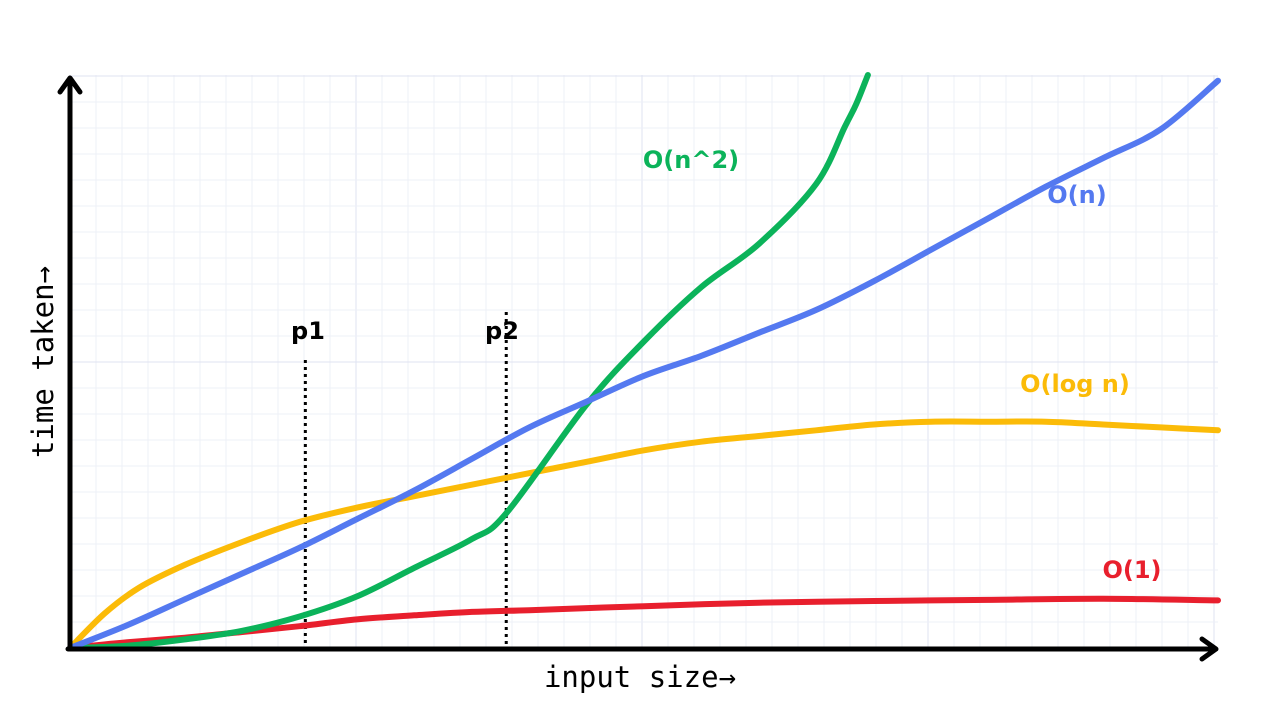  Describe the element at coordinates (1131, 570) in the screenshot. I see `series-label-o-1: O(1)` at that location.